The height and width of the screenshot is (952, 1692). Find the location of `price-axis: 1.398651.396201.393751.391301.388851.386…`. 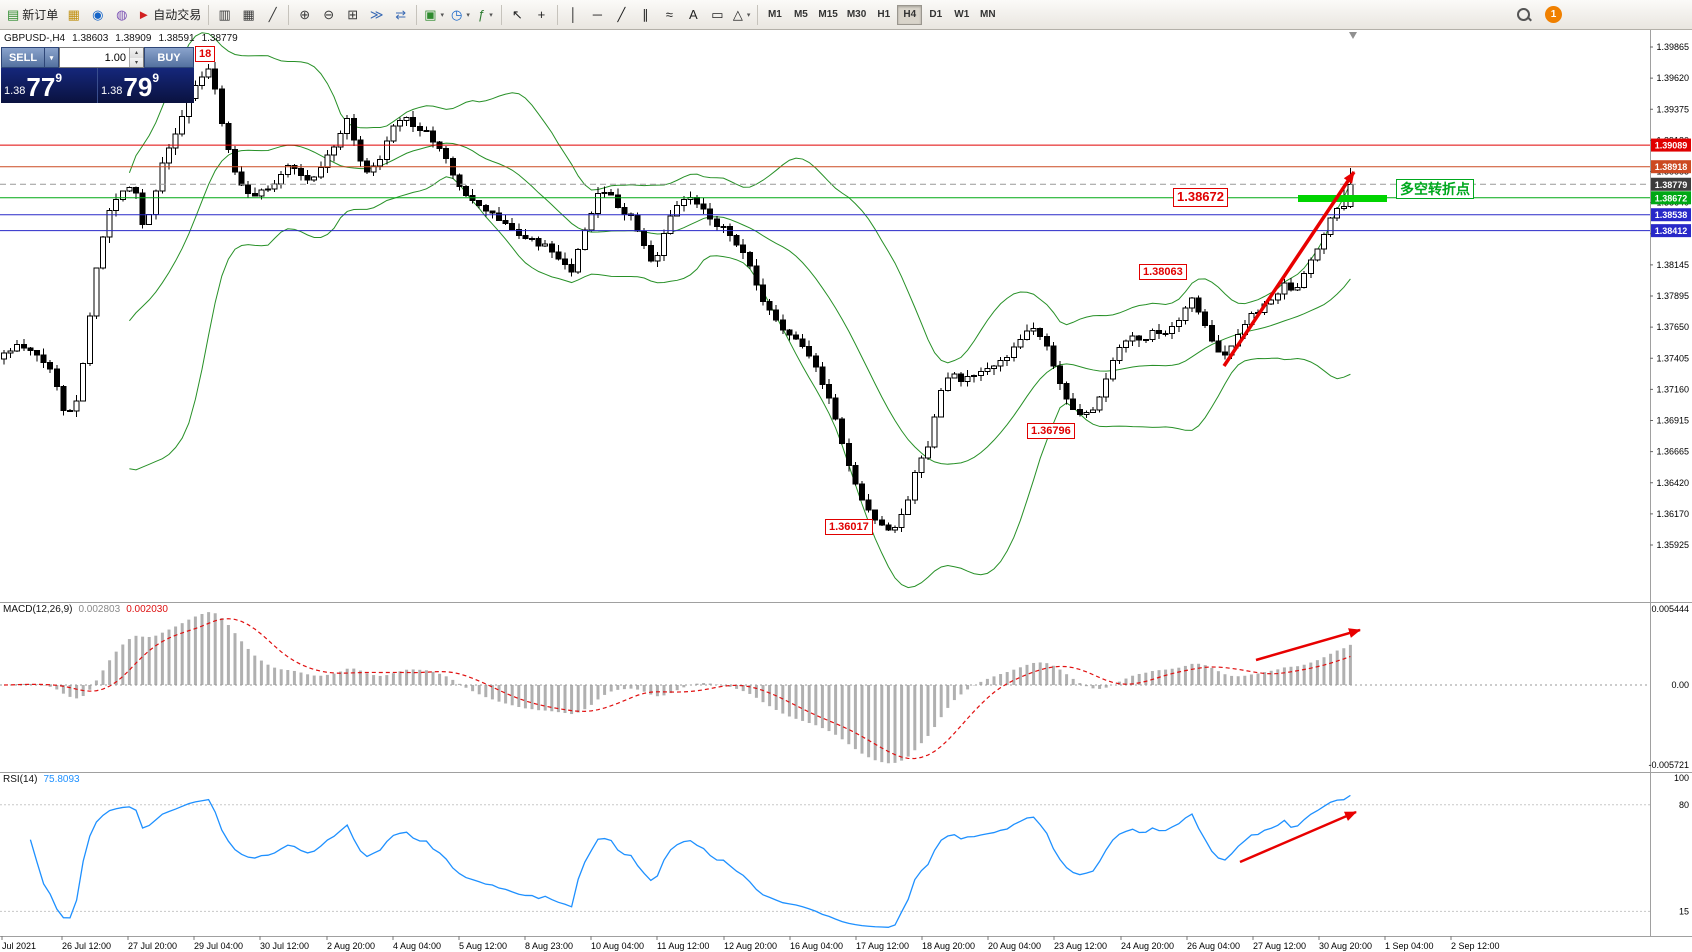

price-axis: 1.398651.396201.393751.391301.388851.386… is located at coordinates (1669, 296).